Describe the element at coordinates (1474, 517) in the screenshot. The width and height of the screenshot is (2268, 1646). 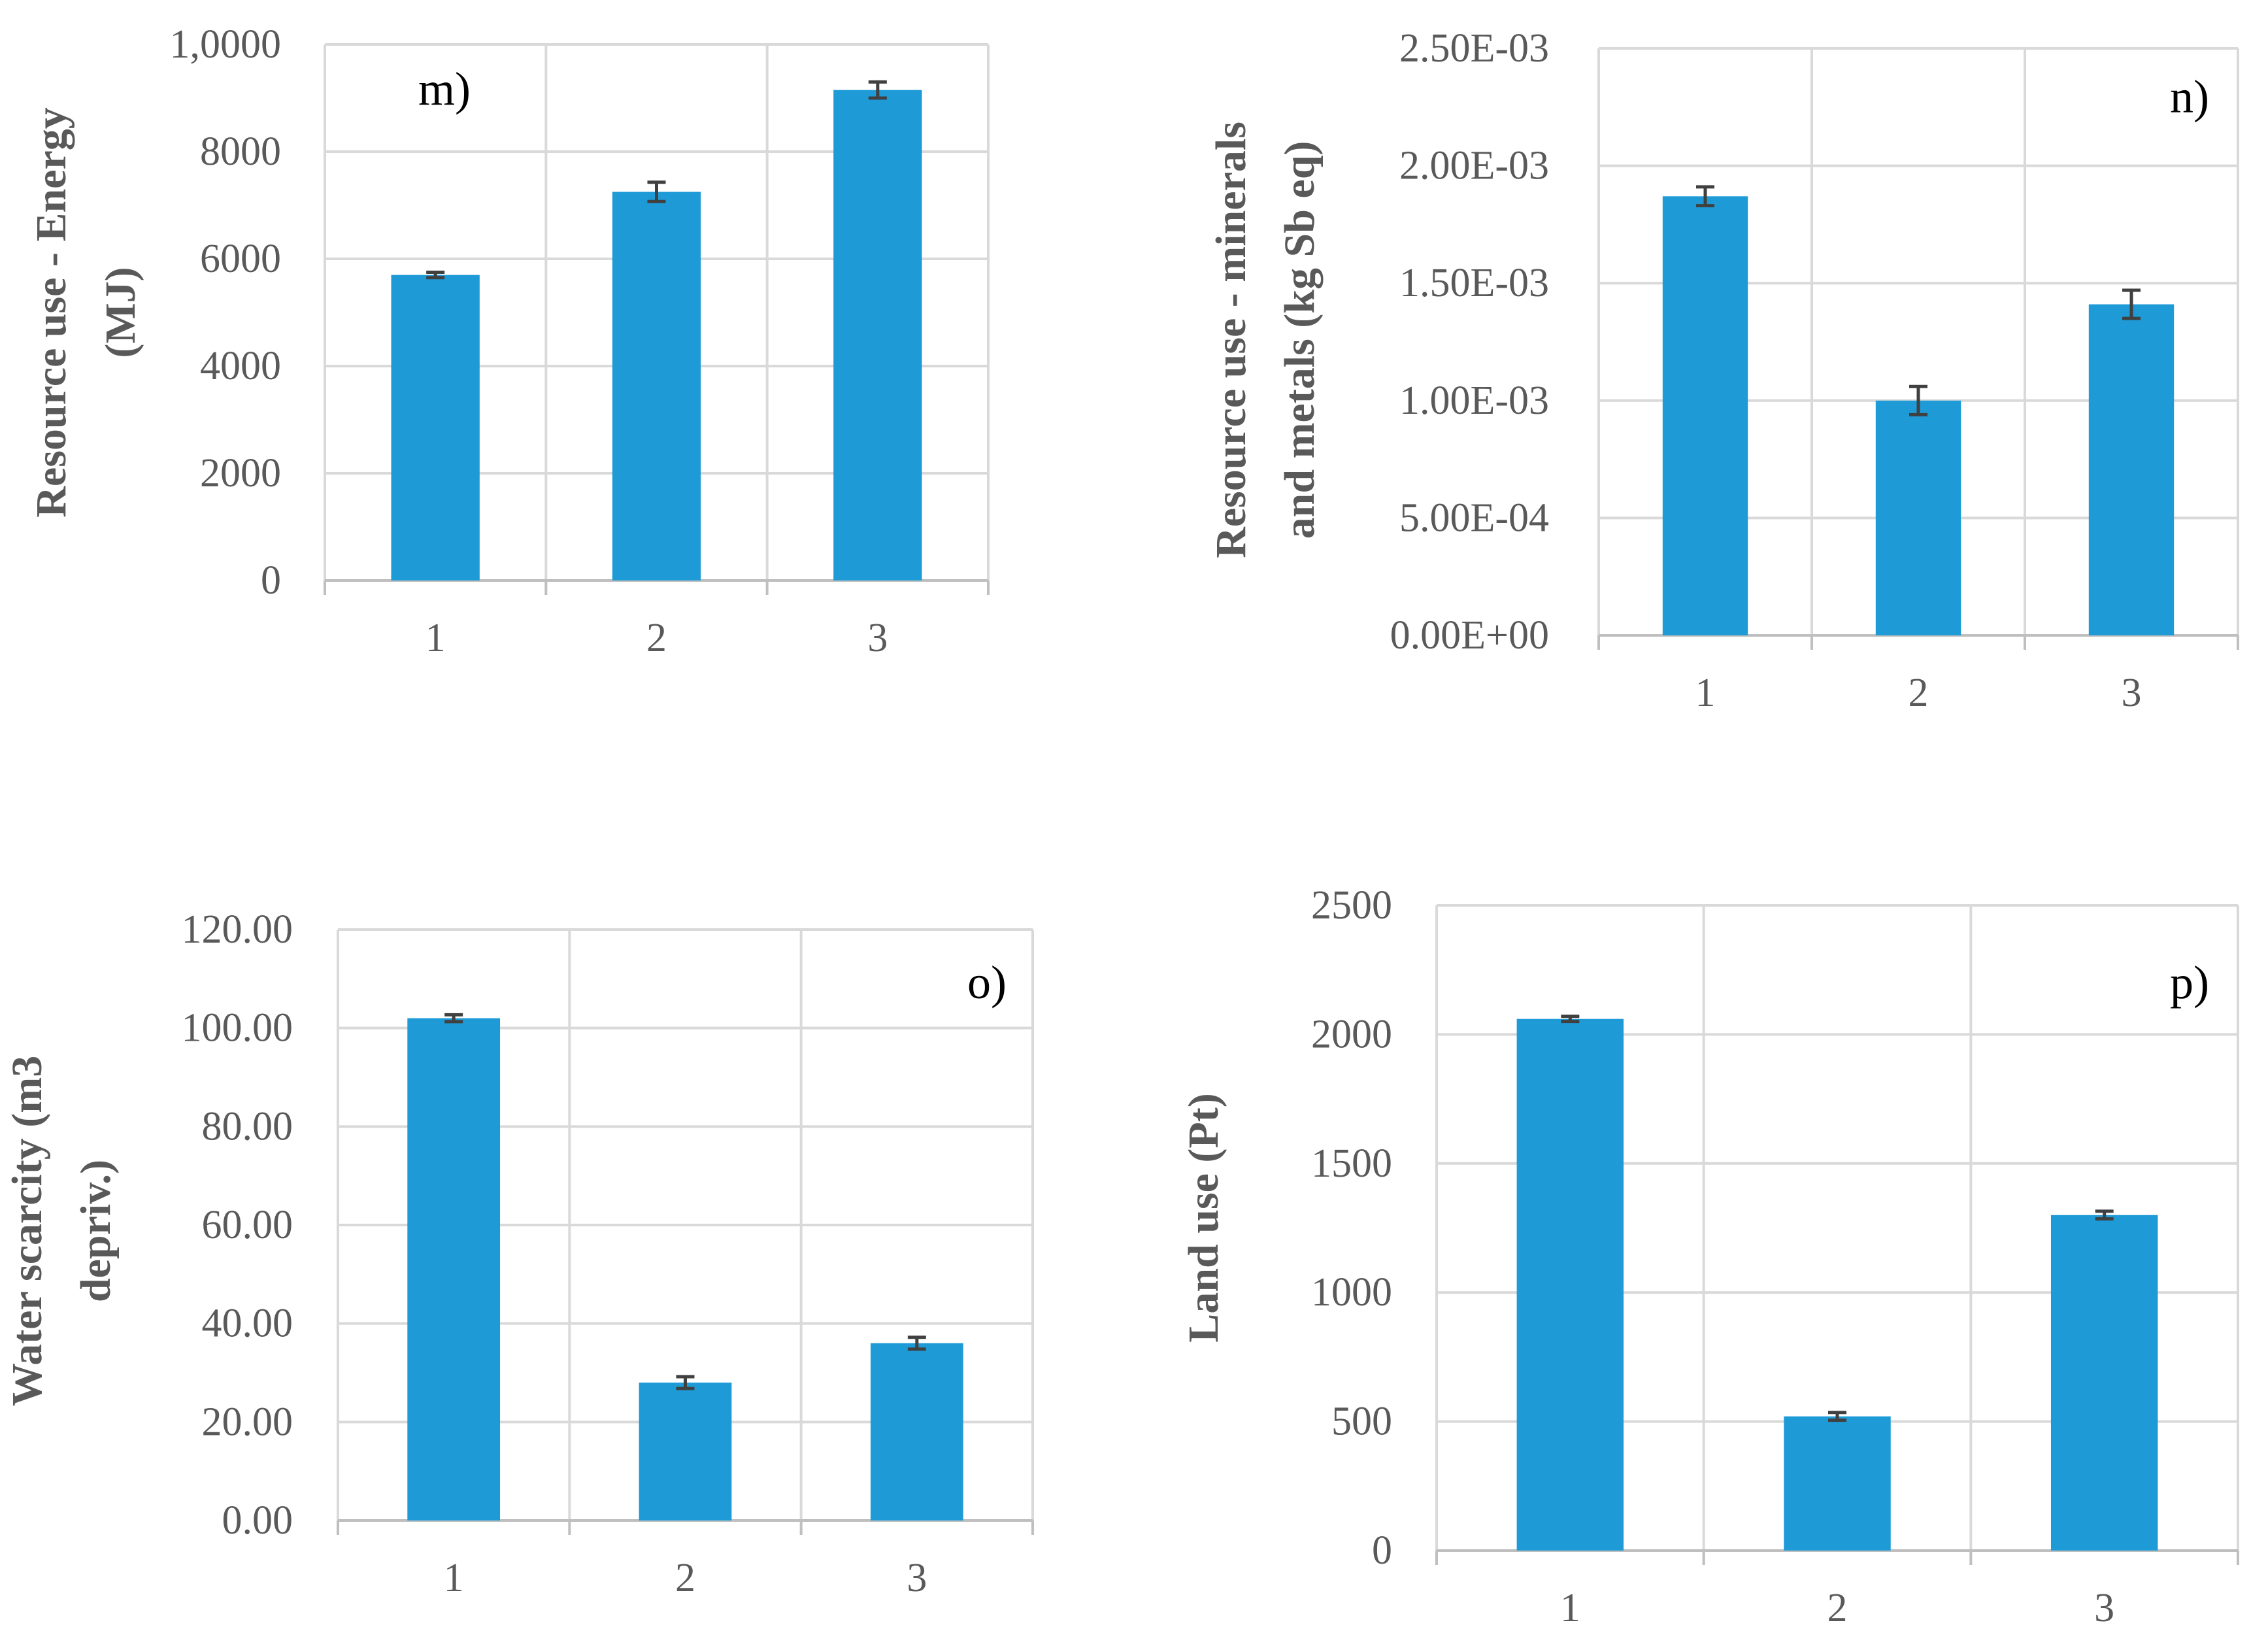
I see `y-tick-label: 5.00E-04` at that location.